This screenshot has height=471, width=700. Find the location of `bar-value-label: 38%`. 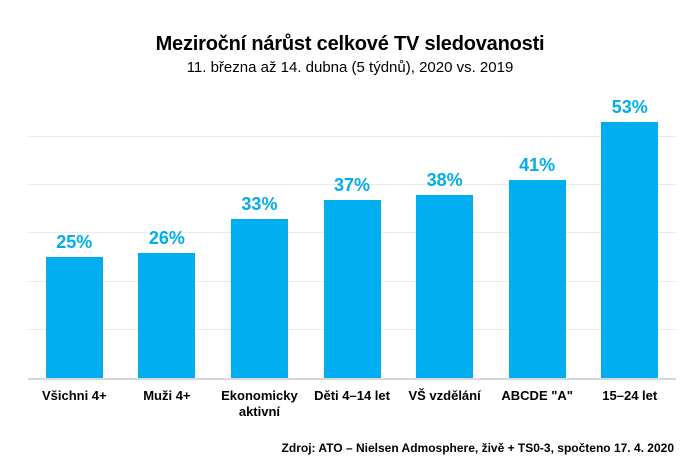

bar-value-label: 38% is located at coordinates (444, 179).